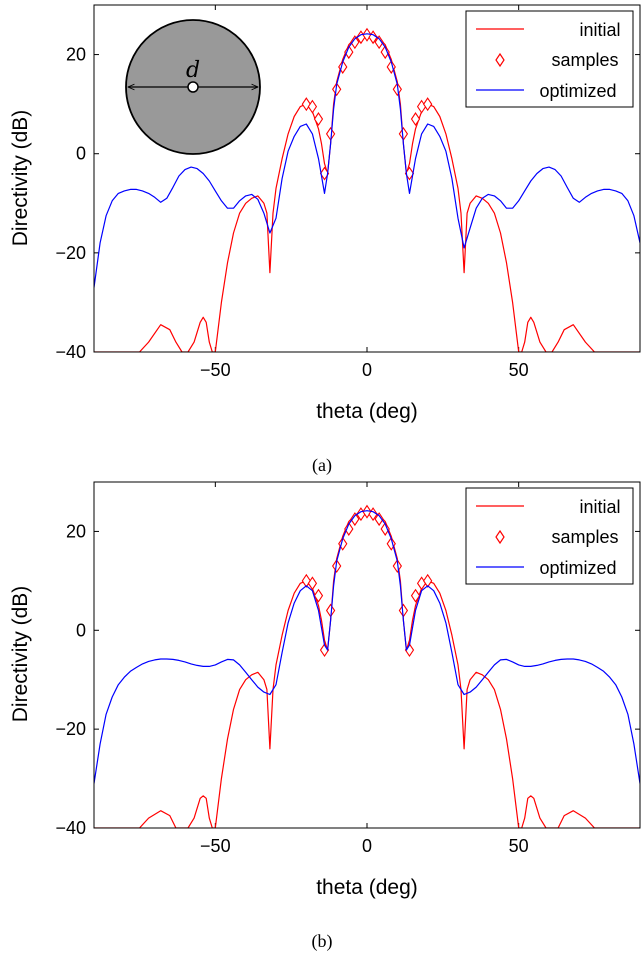  I want to click on caption-a: (a), so click(322, 465).